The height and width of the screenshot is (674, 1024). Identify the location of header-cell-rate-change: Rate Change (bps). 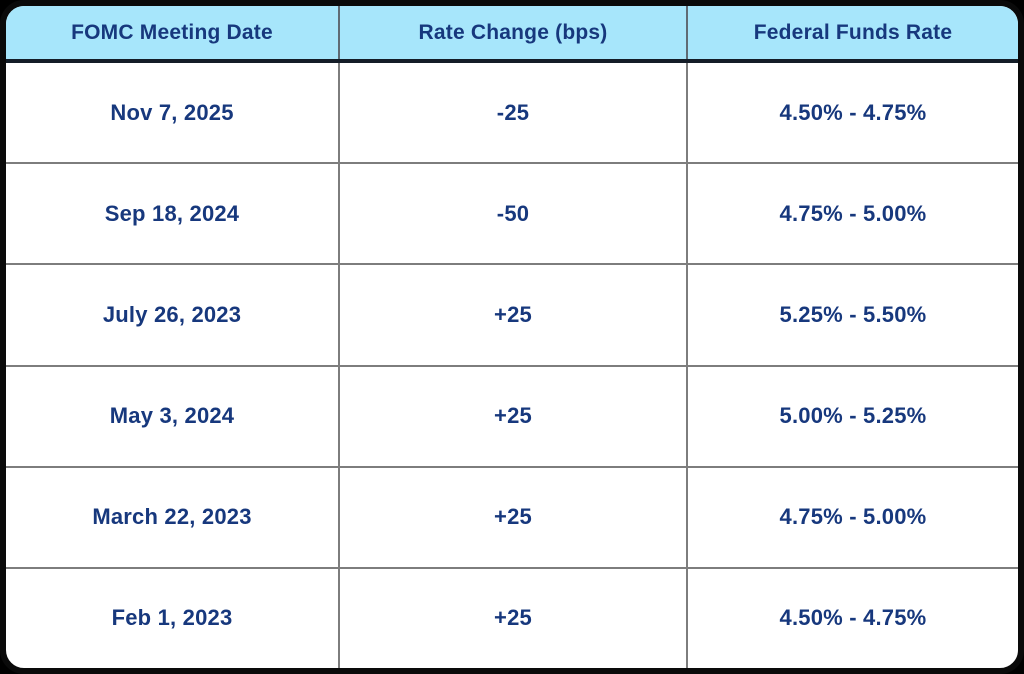
(514, 32).